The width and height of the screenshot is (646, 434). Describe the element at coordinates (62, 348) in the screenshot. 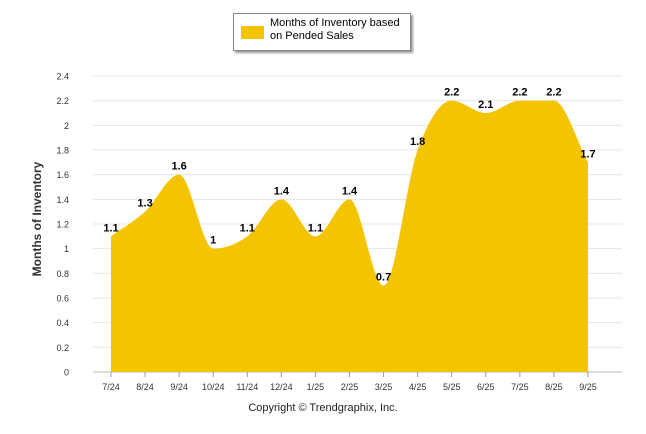

I see `y-tick-label: 0.2` at that location.